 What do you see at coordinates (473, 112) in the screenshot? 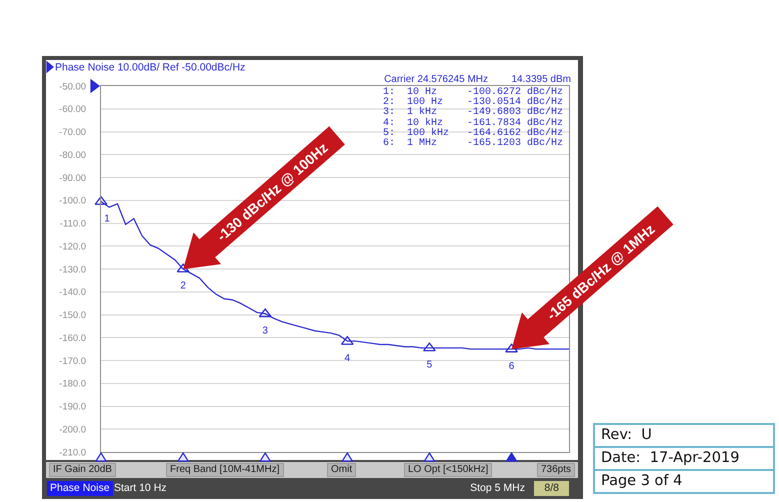
I see `annotation: 3: 1 kHz -149.6803 dBc/Hz` at bounding box center [473, 112].